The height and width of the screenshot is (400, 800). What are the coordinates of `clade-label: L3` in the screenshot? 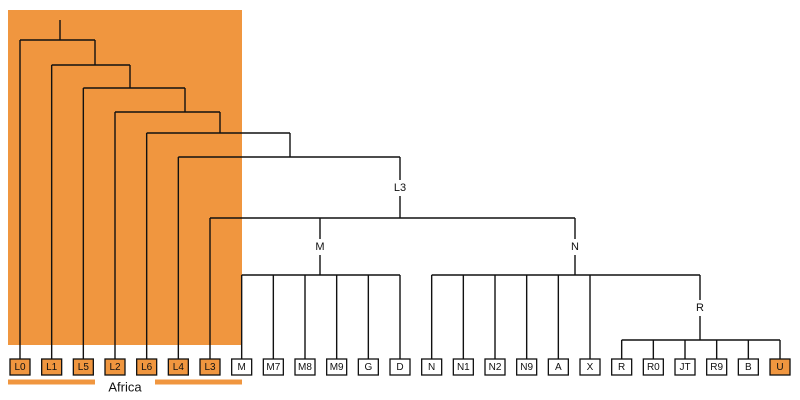 It's located at (400, 188).